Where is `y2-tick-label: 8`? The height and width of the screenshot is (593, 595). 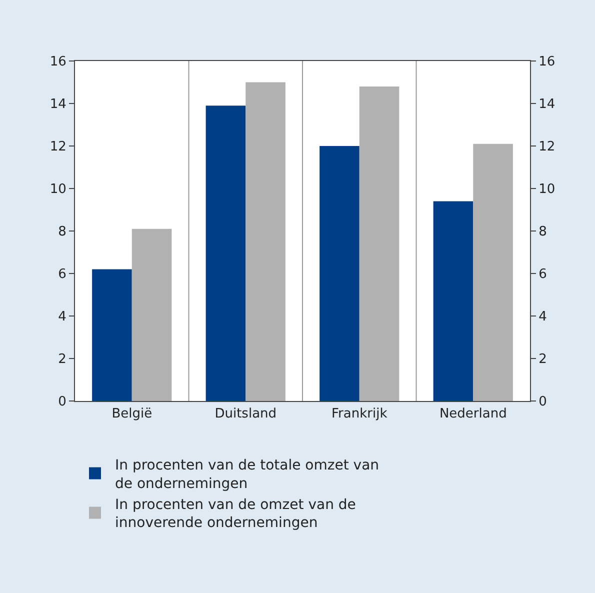
y2-tick-label: 8 is located at coordinates (542, 232).